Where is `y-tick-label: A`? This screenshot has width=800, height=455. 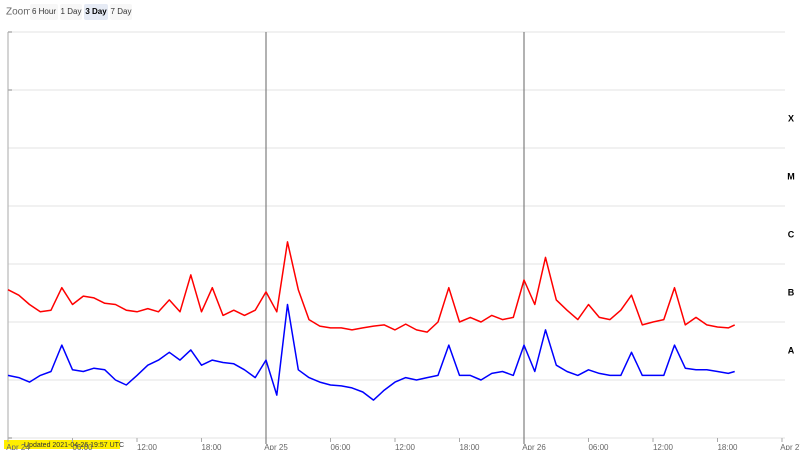
y-tick-label: A is located at coordinates (791, 350).